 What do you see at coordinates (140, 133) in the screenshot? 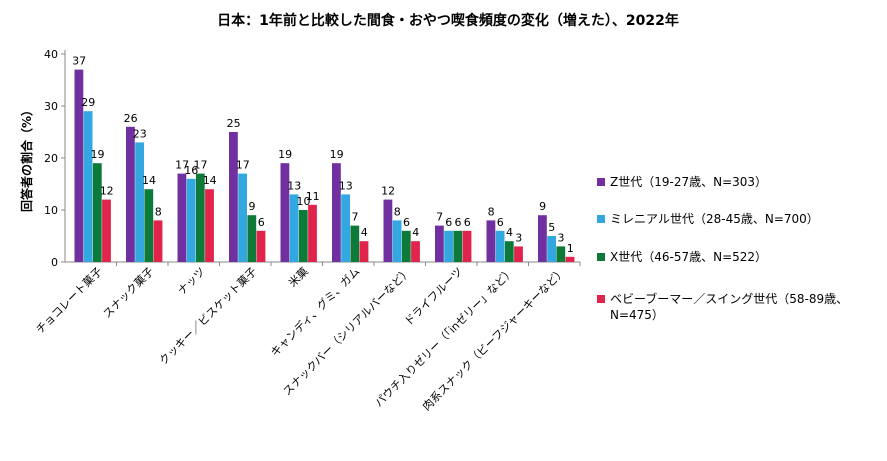
I see `data-label: 23` at bounding box center [140, 133].